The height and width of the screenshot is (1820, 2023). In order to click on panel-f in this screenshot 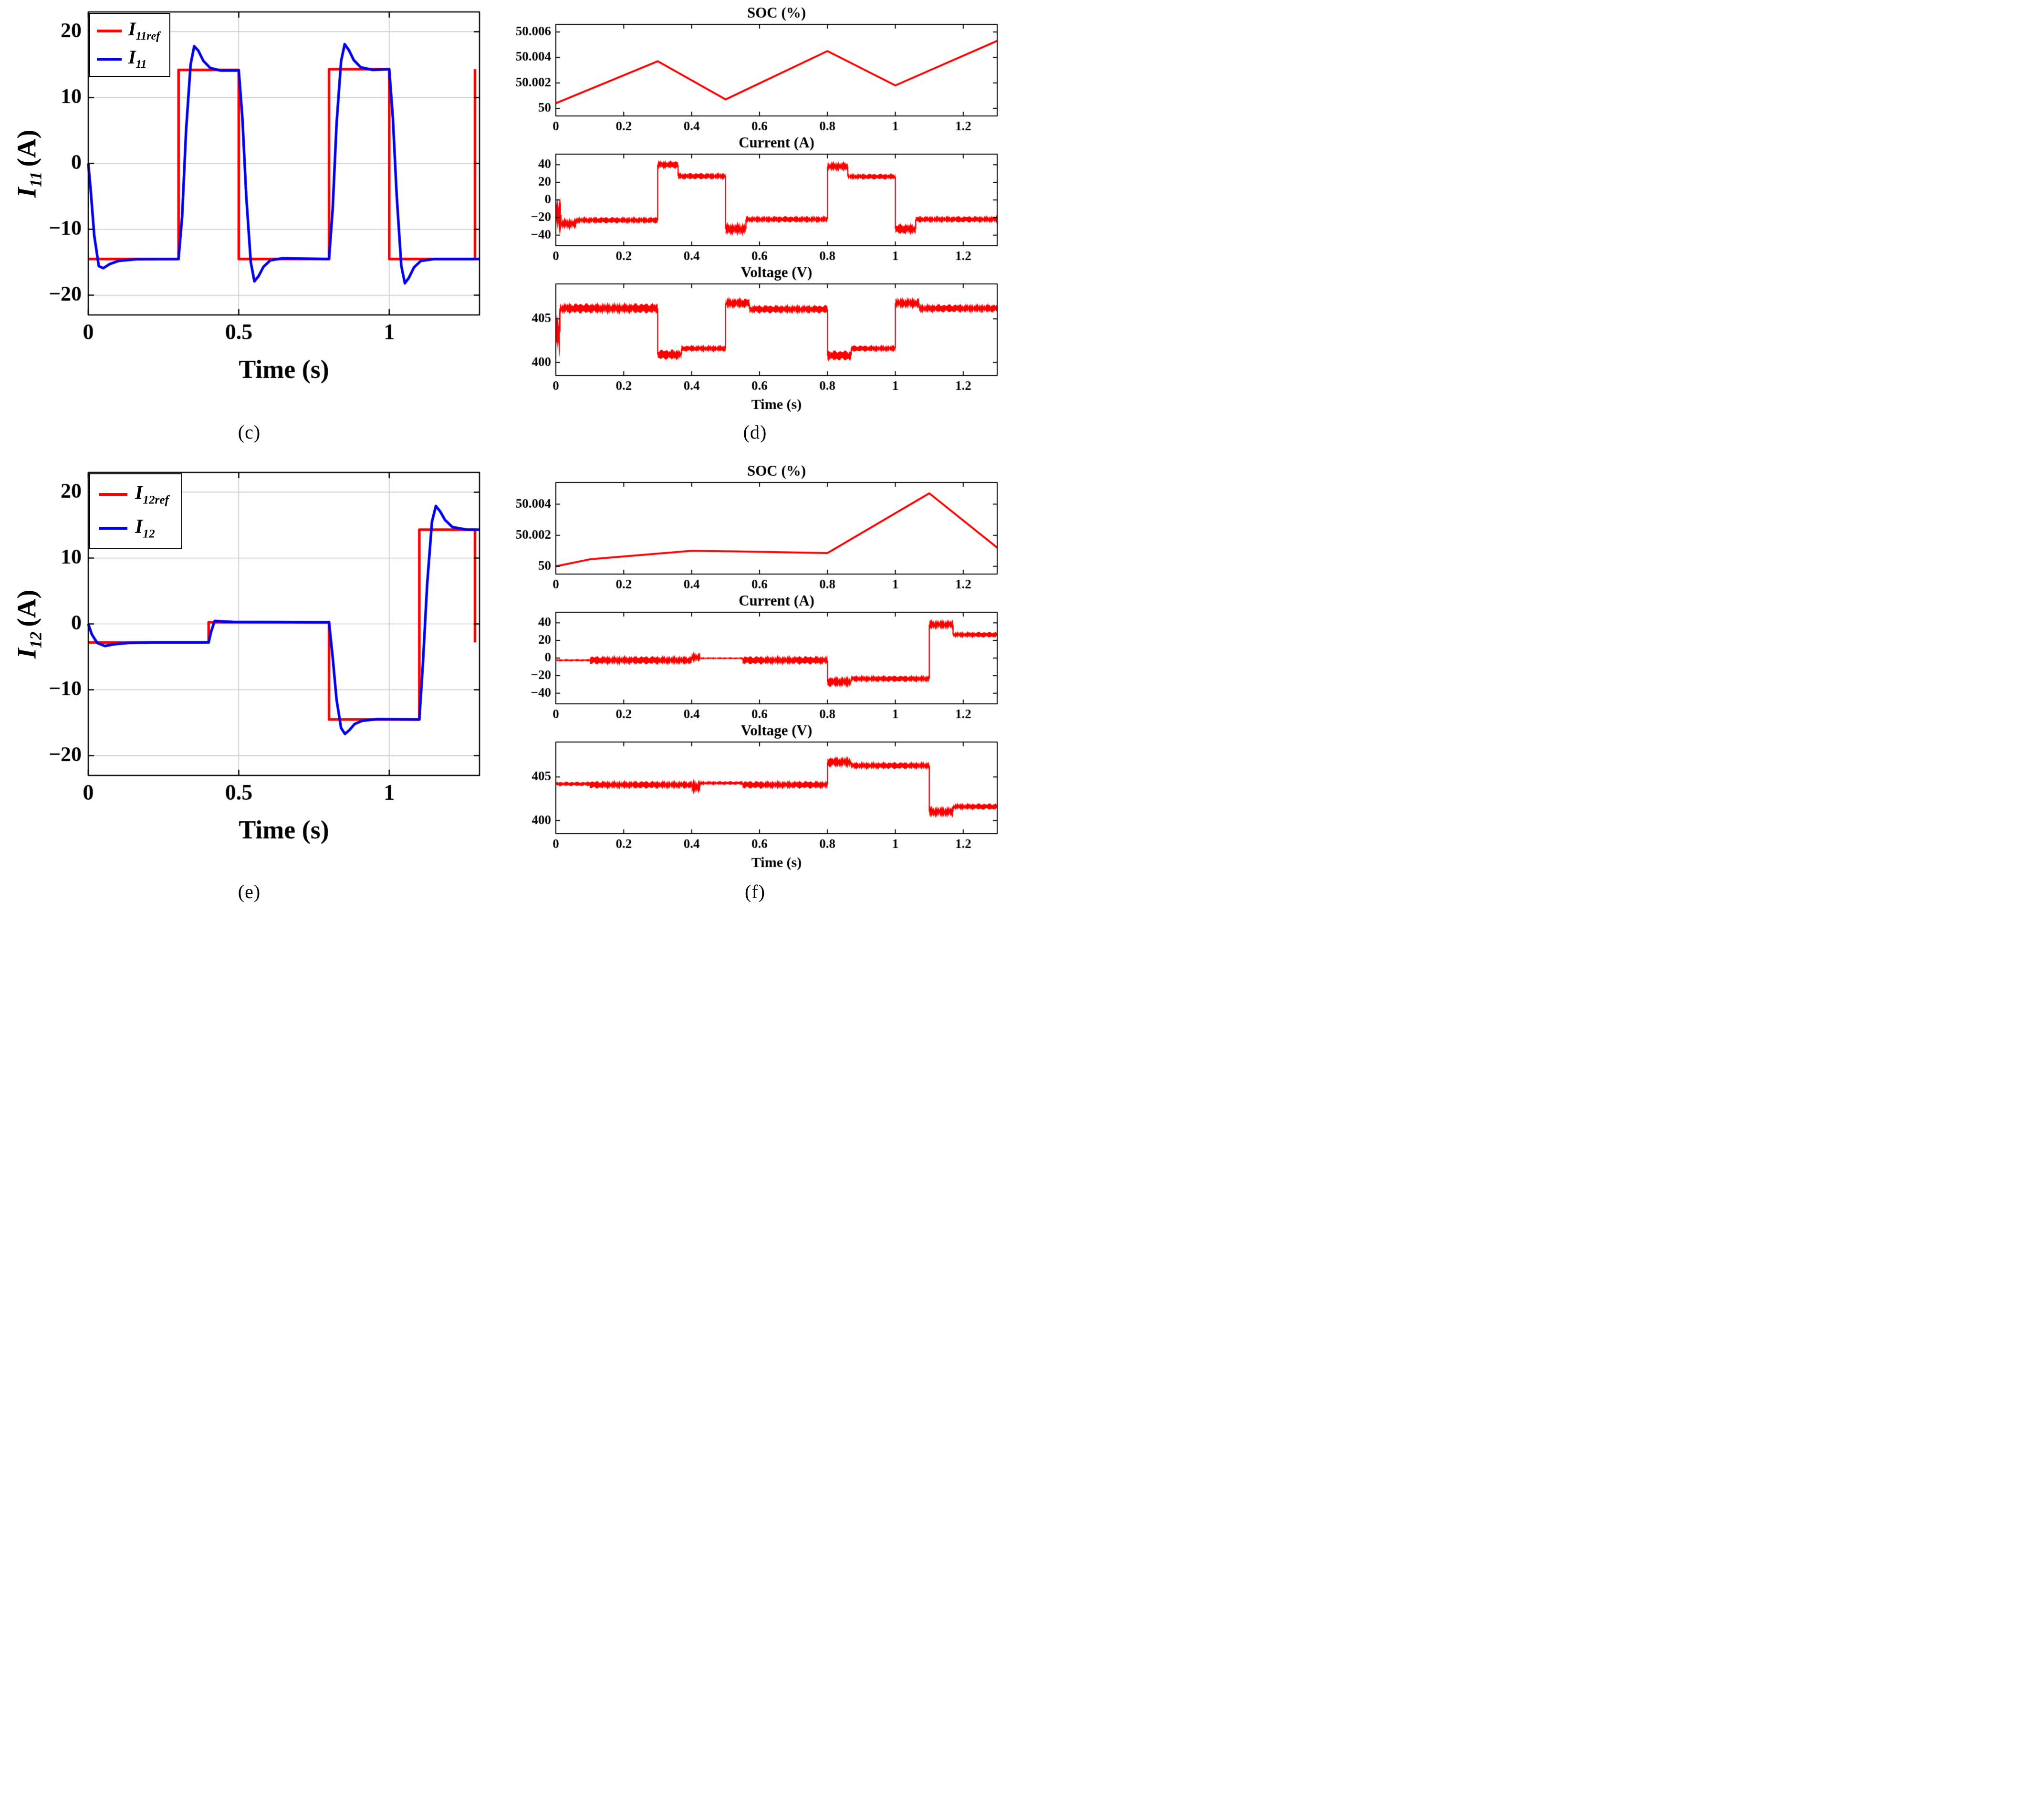, I will do `click(755, 668)`.